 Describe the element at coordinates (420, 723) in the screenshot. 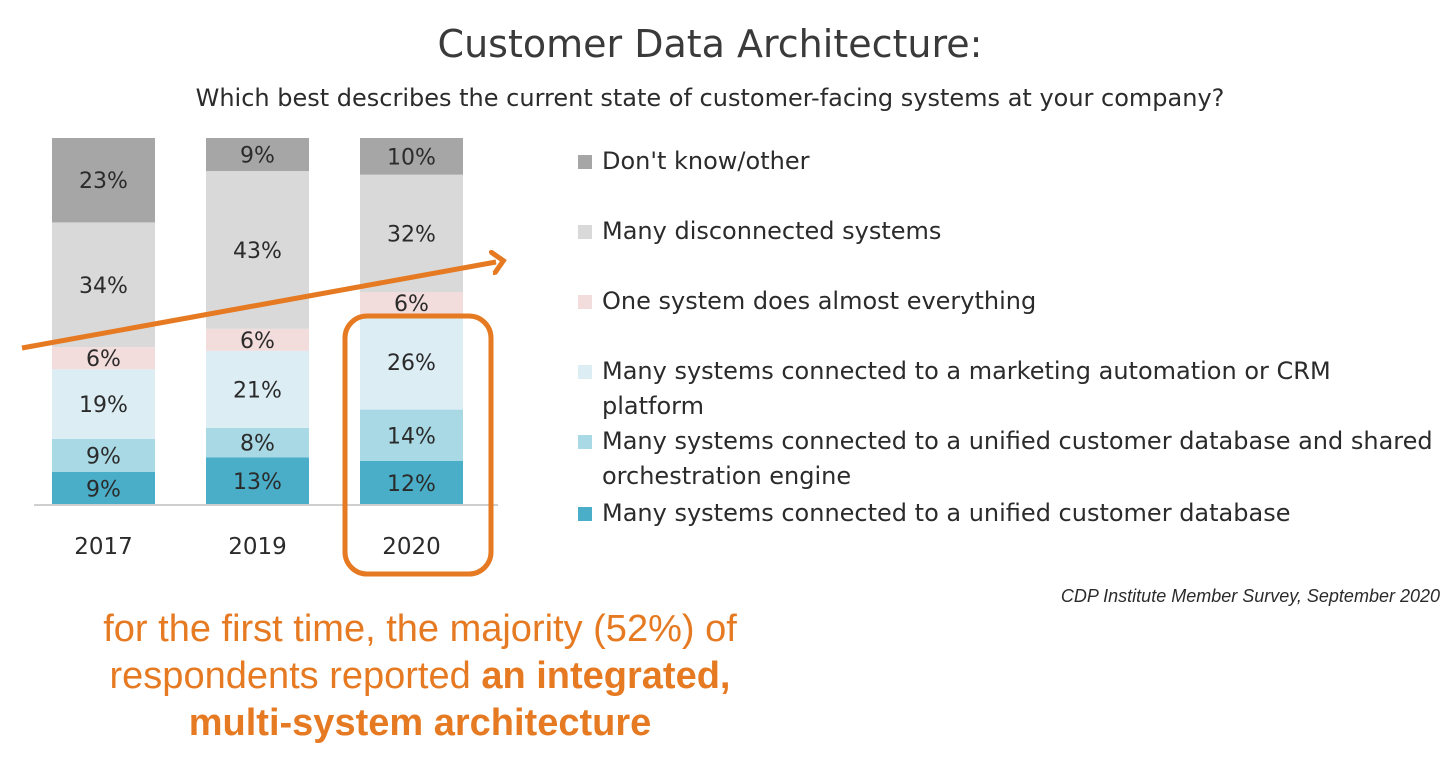

I see `callout-line-3-bold: multi-system architecture` at that location.